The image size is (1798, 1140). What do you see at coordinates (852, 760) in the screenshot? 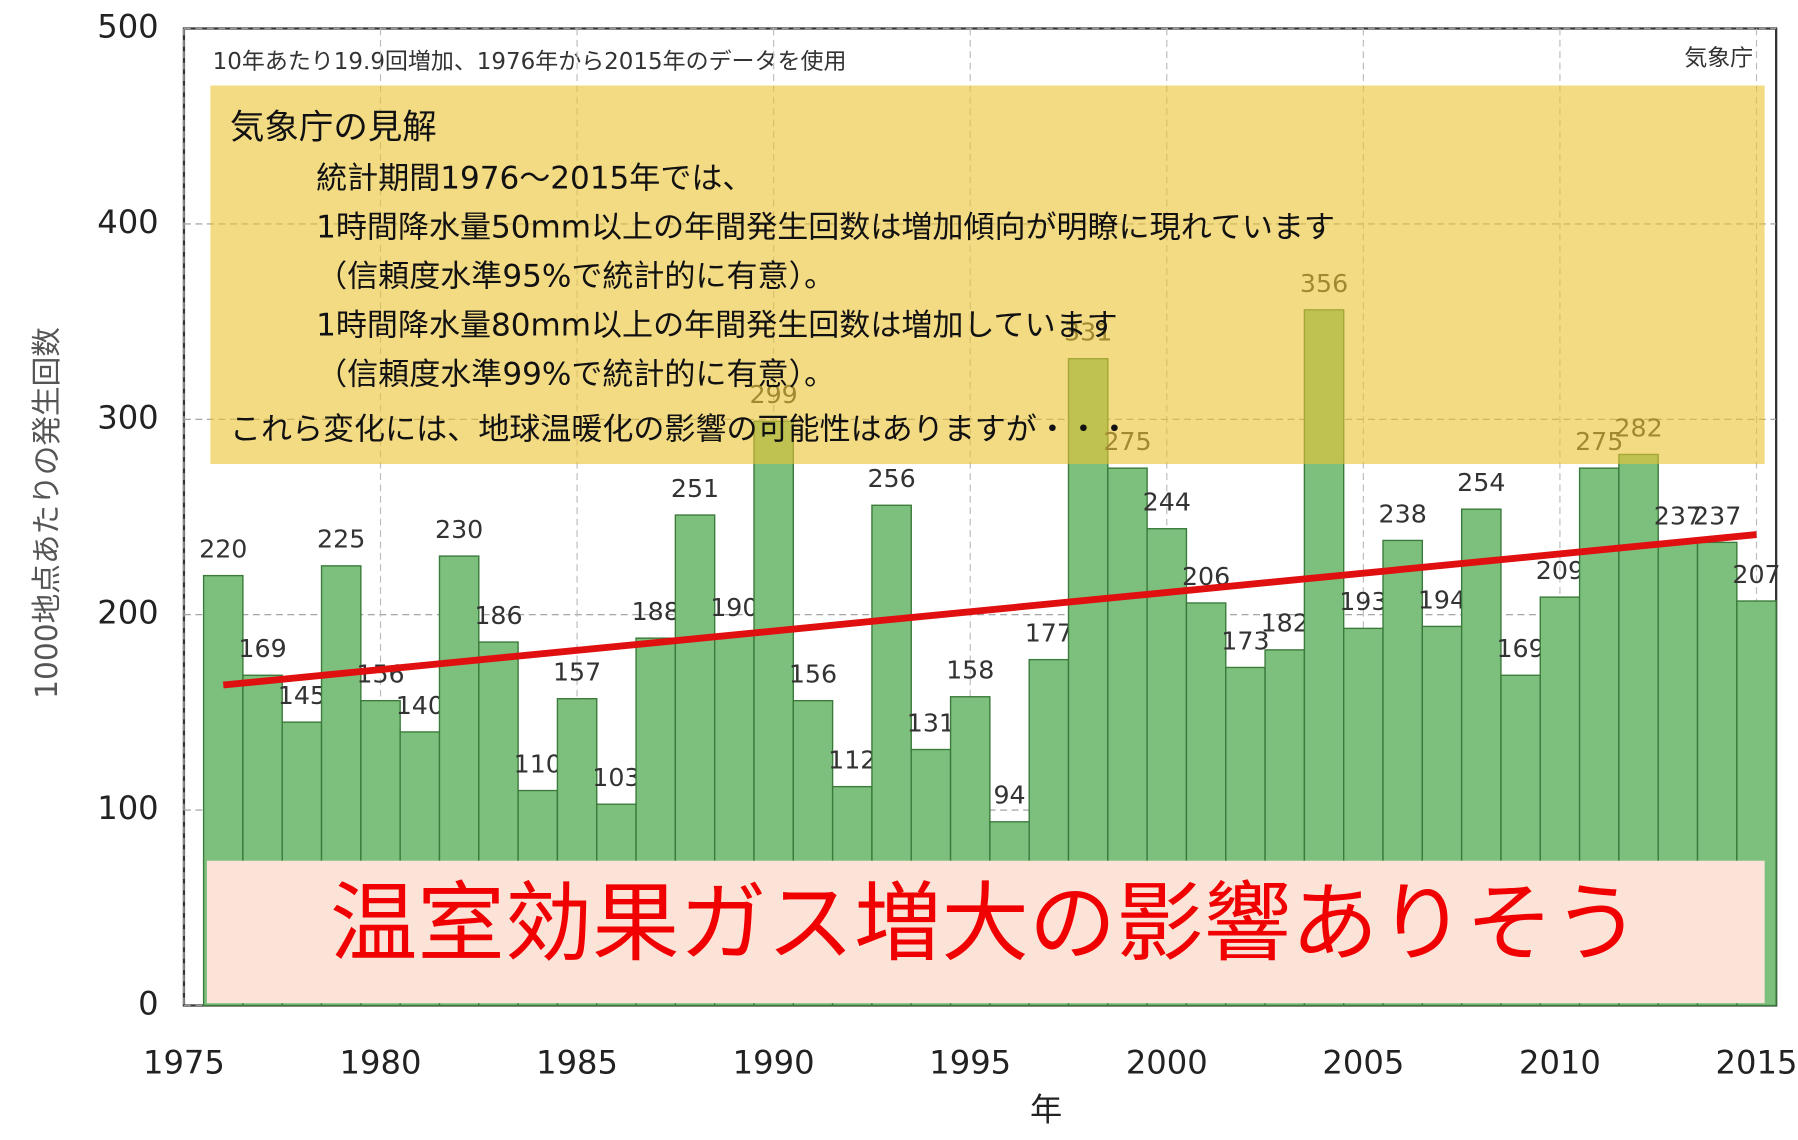
I see `data-label: 112` at bounding box center [852, 760].